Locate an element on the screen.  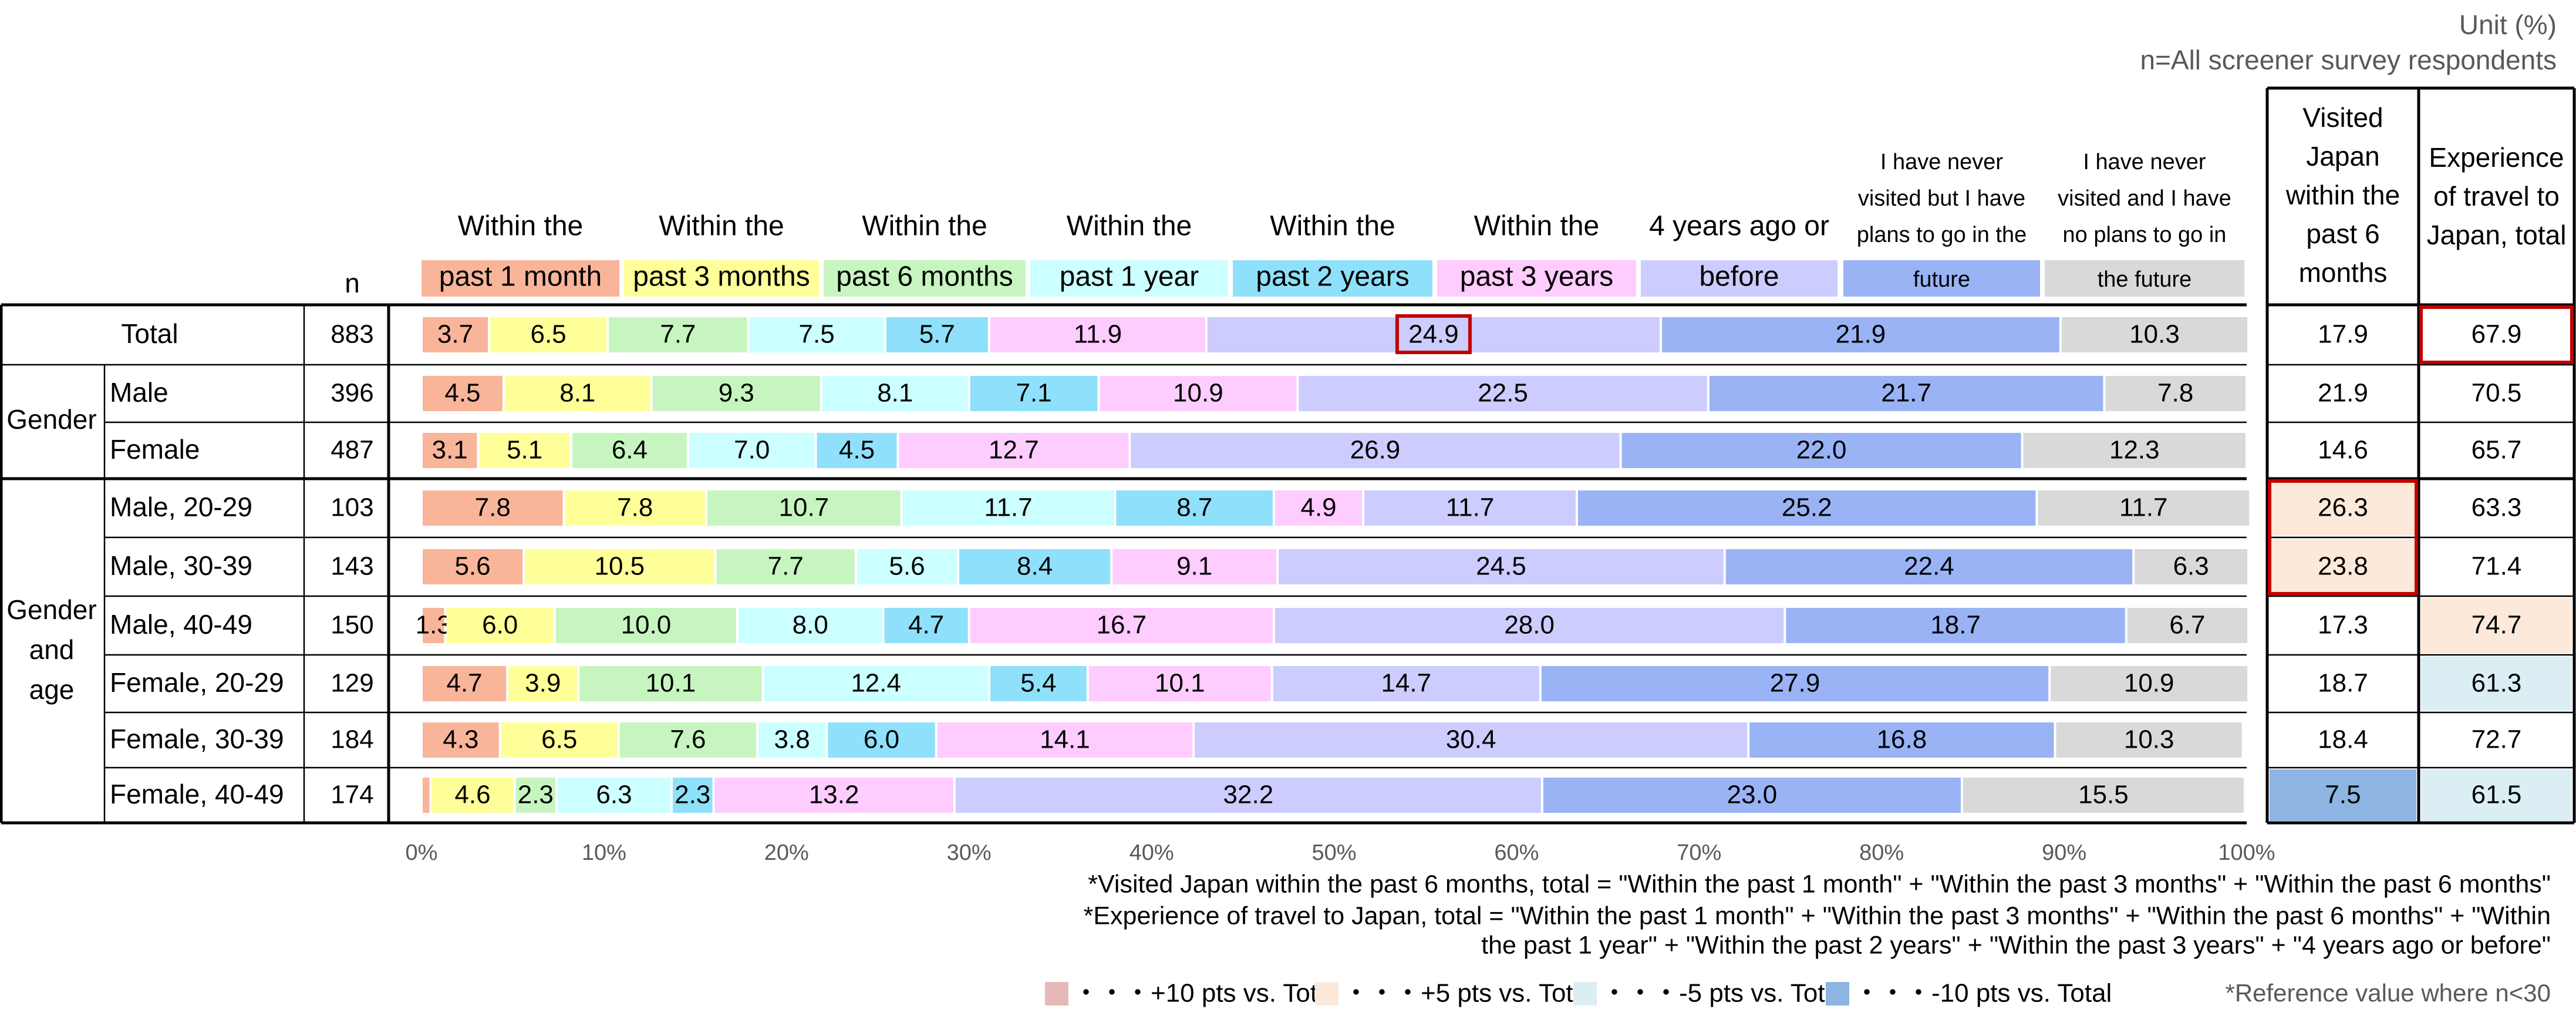
row-label: Total is located at coordinates (149, 333).